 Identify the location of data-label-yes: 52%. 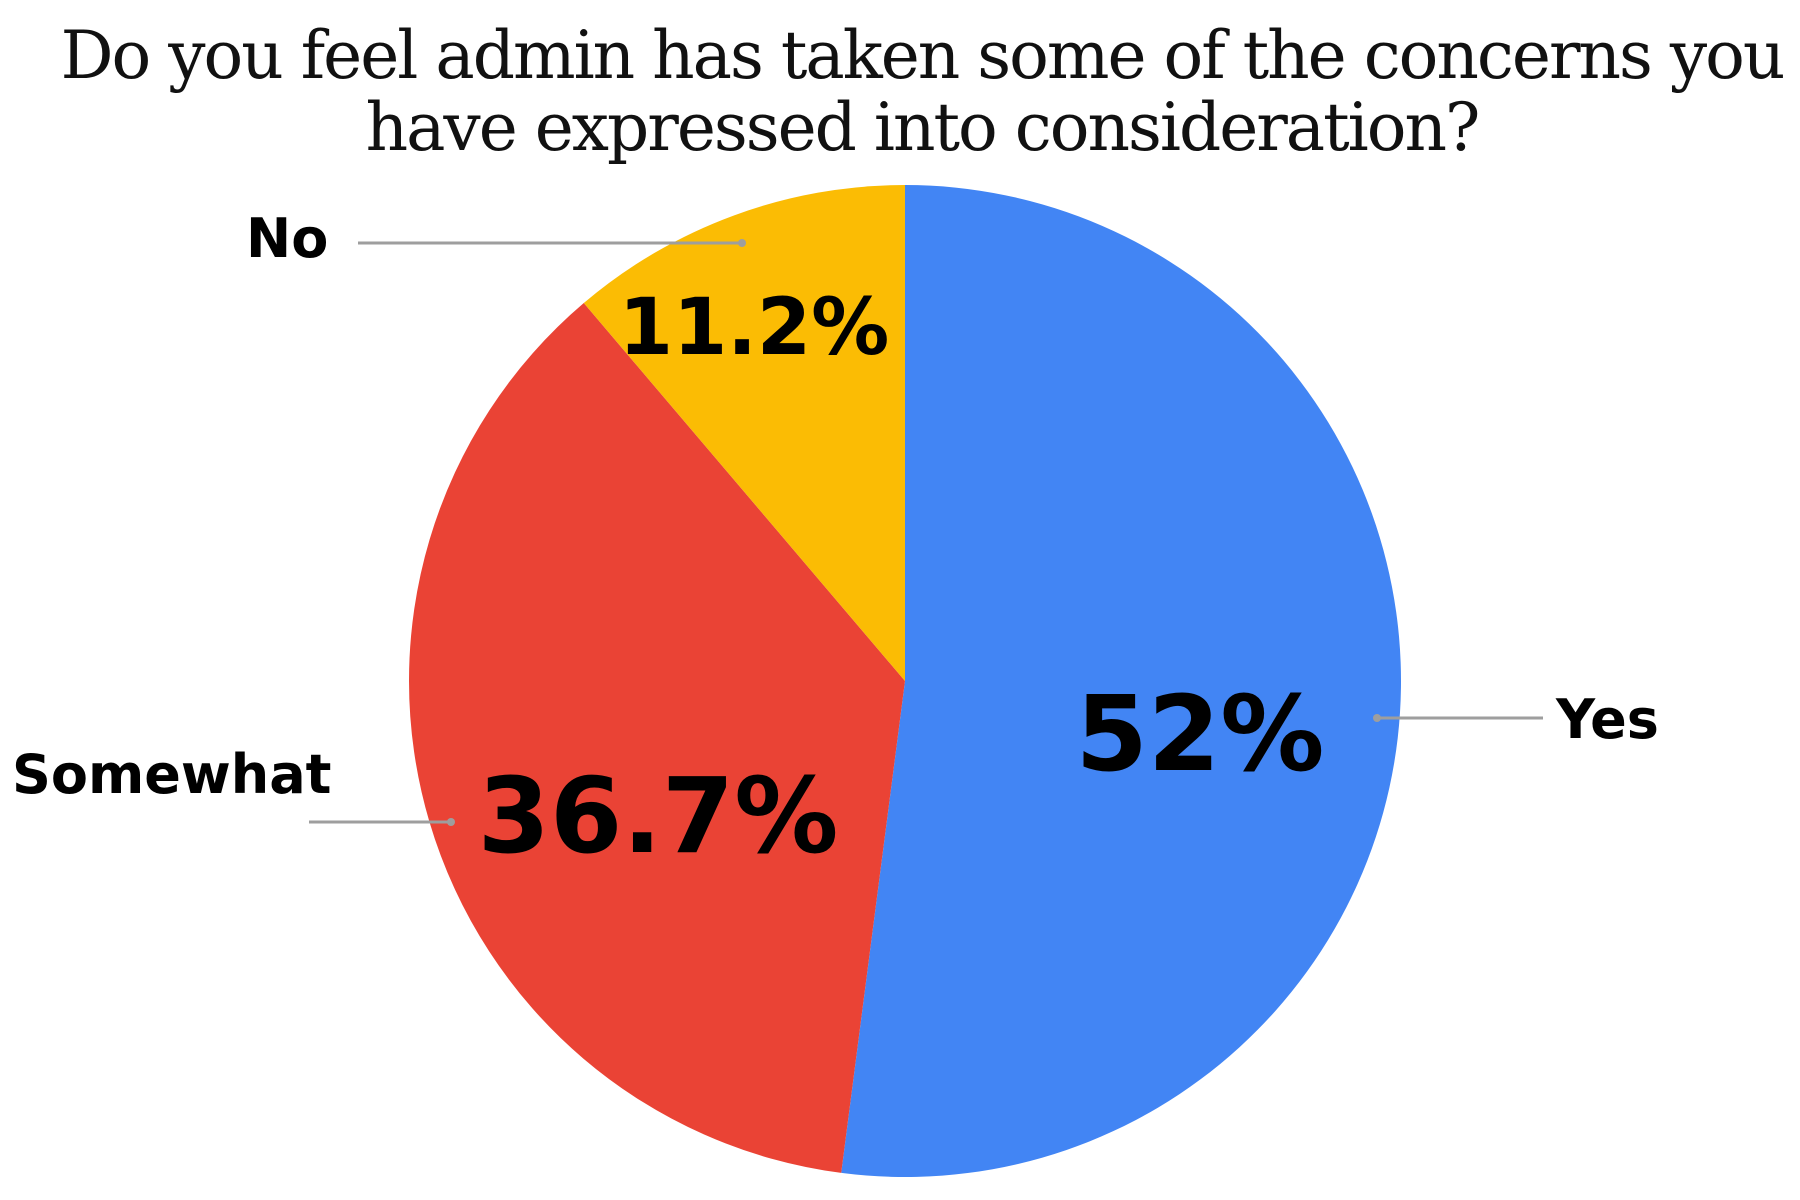
(1200, 734).